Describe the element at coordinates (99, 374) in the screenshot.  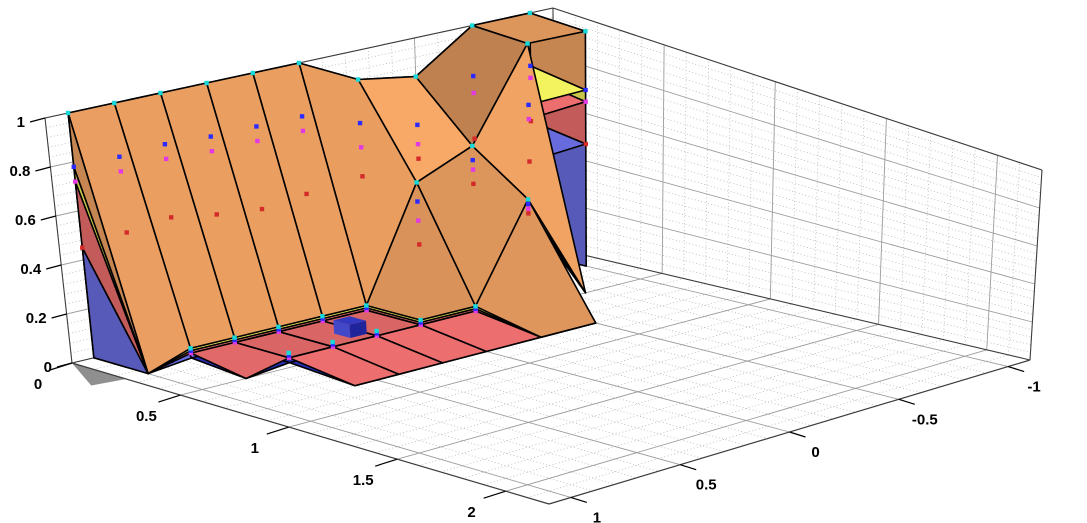
I see `origin-shadow` at that location.